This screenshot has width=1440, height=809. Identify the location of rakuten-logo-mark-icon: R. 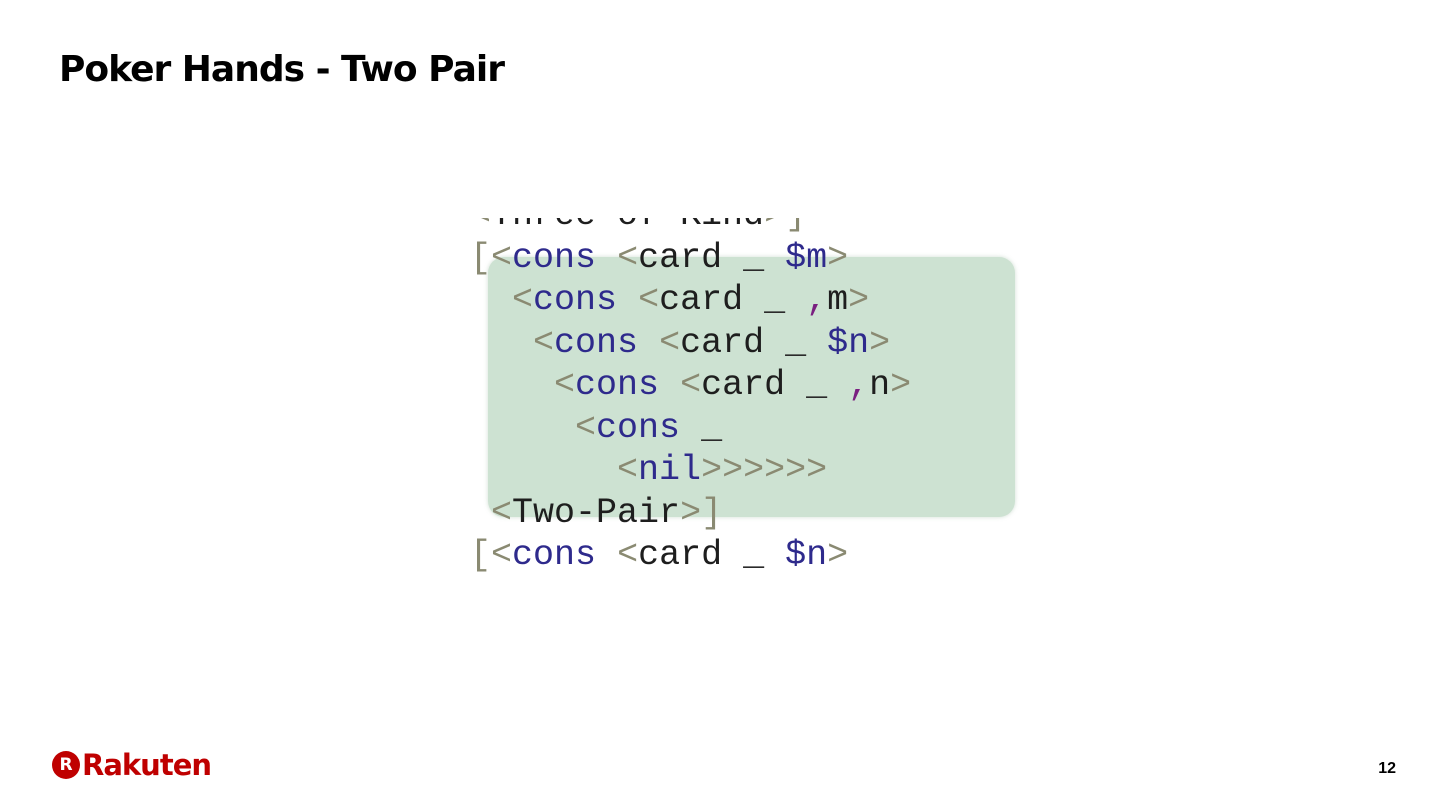
(66, 765).